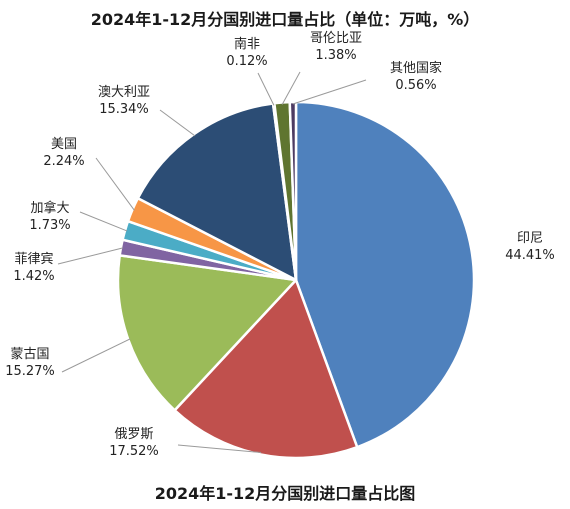 Image resolution: width=570 pixels, height=509 pixels. What do you see at coordinates (124, 109) in the screenshot?
I see `slice-value-label: 15.34%` at bounding box center [124, 109].